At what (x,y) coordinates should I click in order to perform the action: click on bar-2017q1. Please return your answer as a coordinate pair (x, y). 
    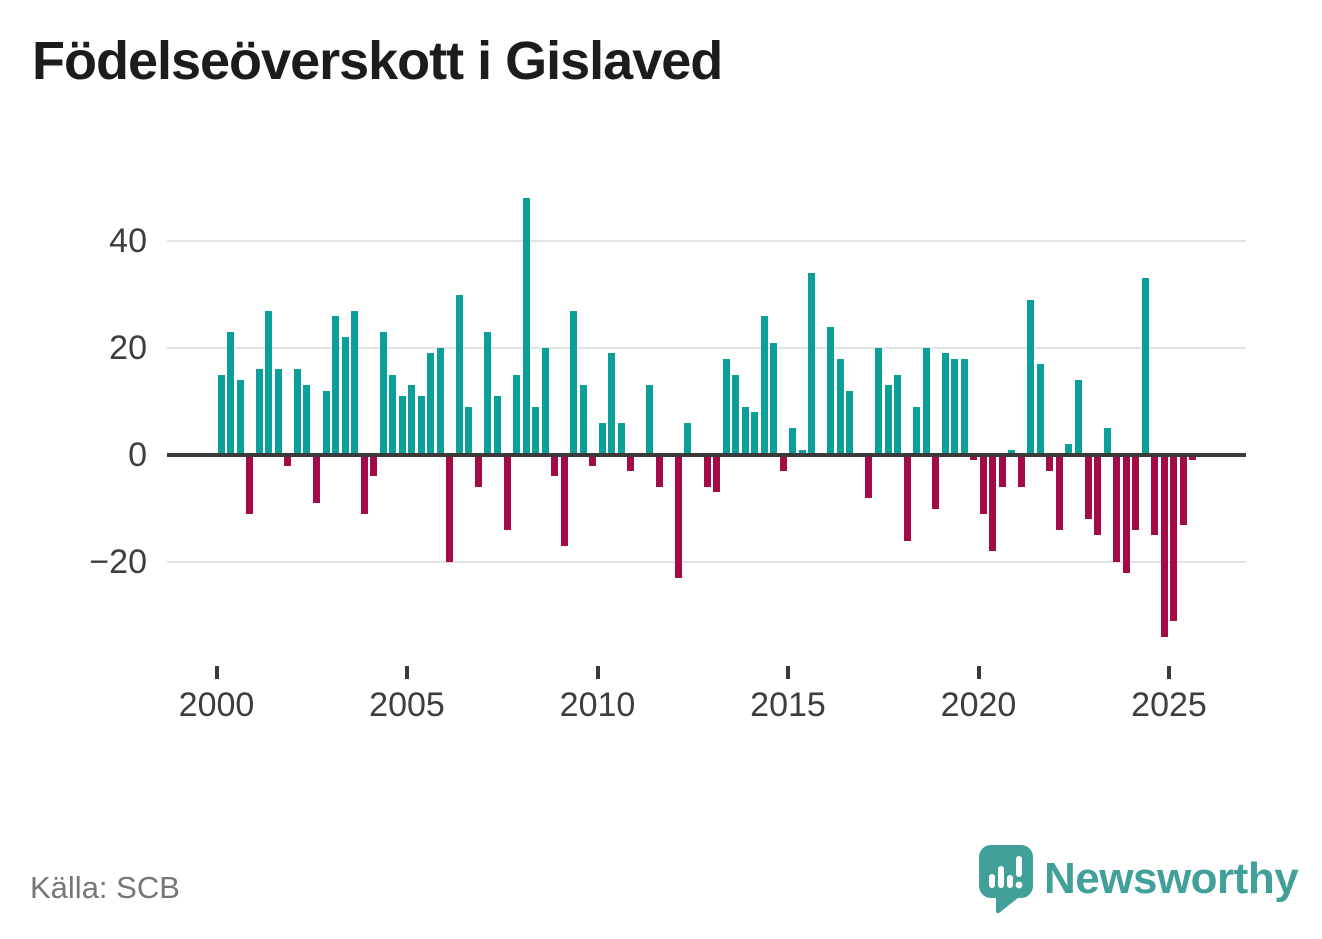
    Looking at the image, I should click on (869, 476).